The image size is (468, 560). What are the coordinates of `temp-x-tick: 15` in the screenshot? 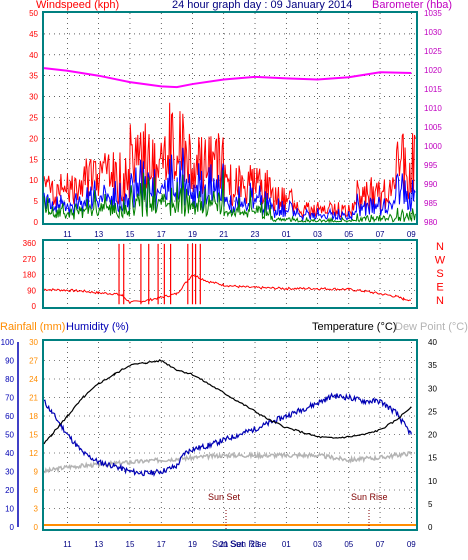 It's located at (130, 544).